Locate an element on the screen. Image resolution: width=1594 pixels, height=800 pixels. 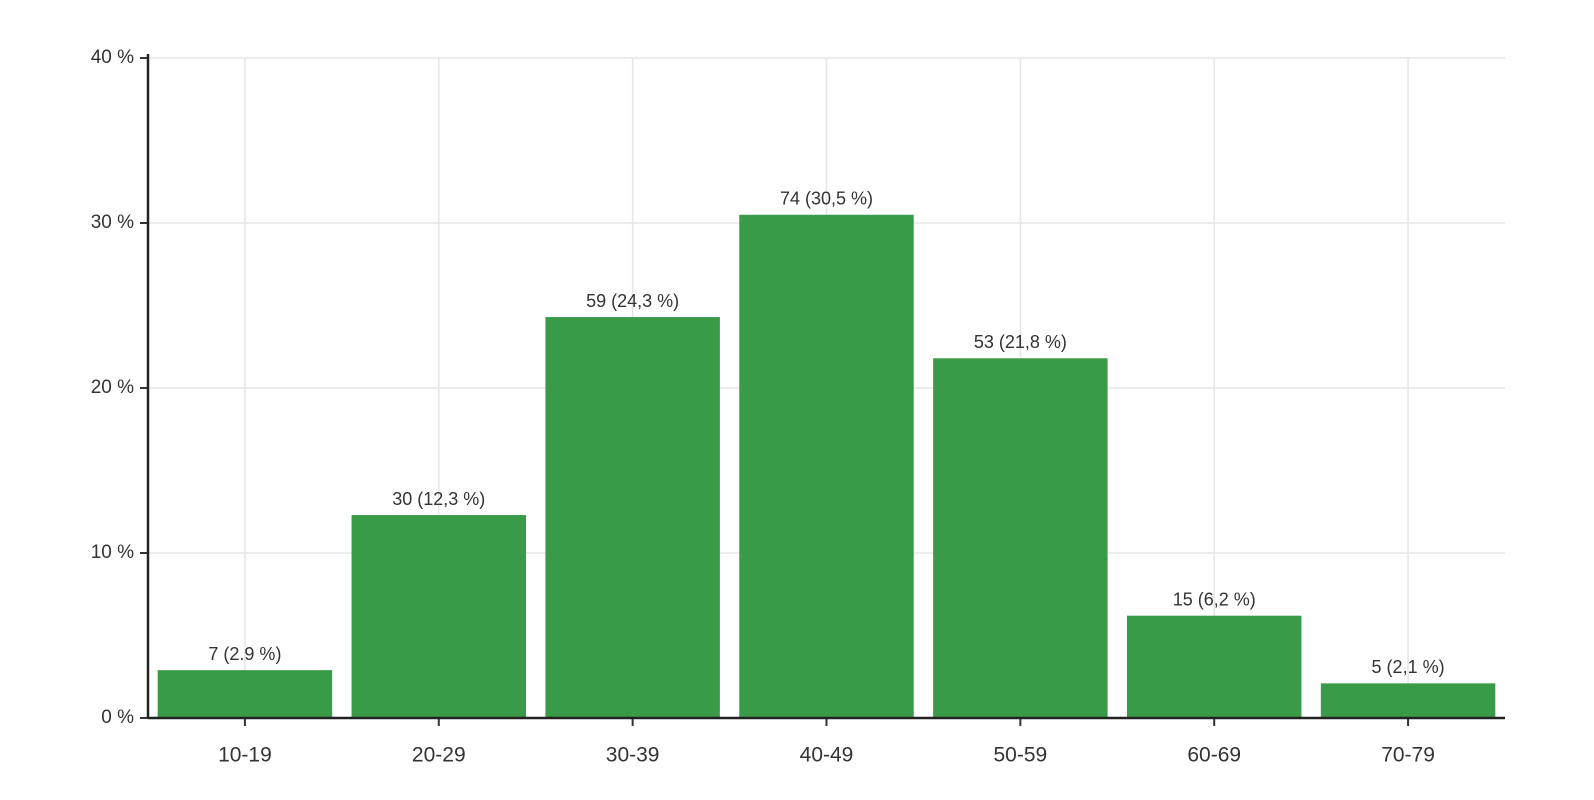
data-label: 15 (6,2 %) is located at coordinates (1214, 599).